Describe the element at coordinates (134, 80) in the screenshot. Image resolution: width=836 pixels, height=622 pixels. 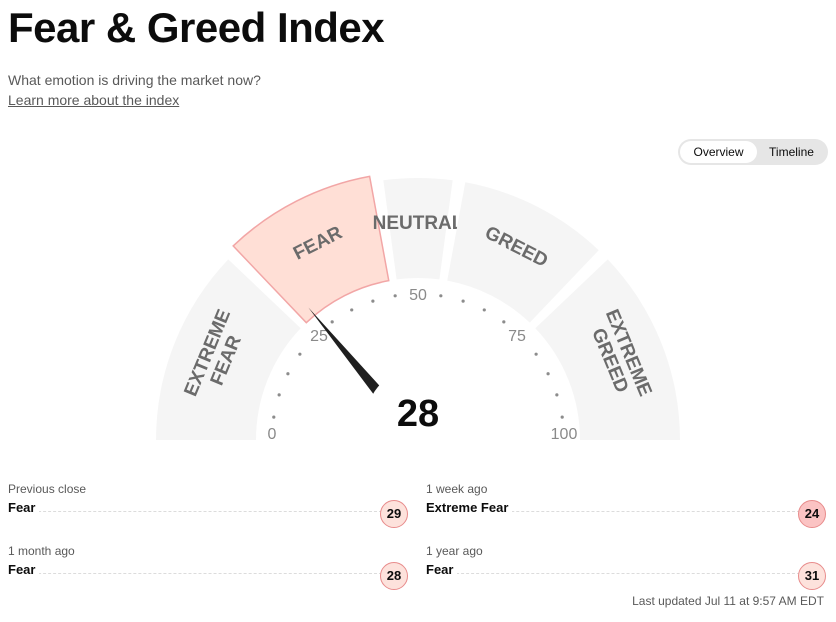
I see `page-subtitle: What emotion is driving the market now?` at that location.